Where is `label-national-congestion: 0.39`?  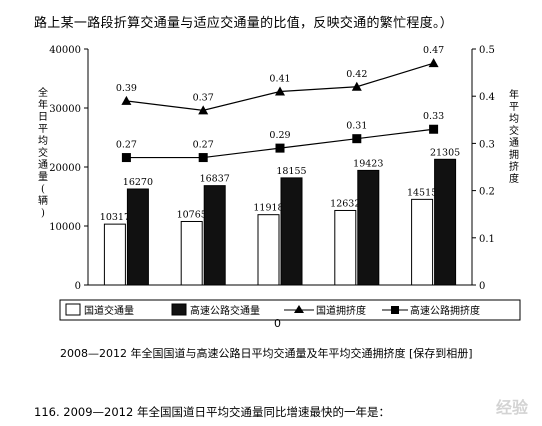
label-national-congestion: 0.39 is located at coordinates (126, 88).